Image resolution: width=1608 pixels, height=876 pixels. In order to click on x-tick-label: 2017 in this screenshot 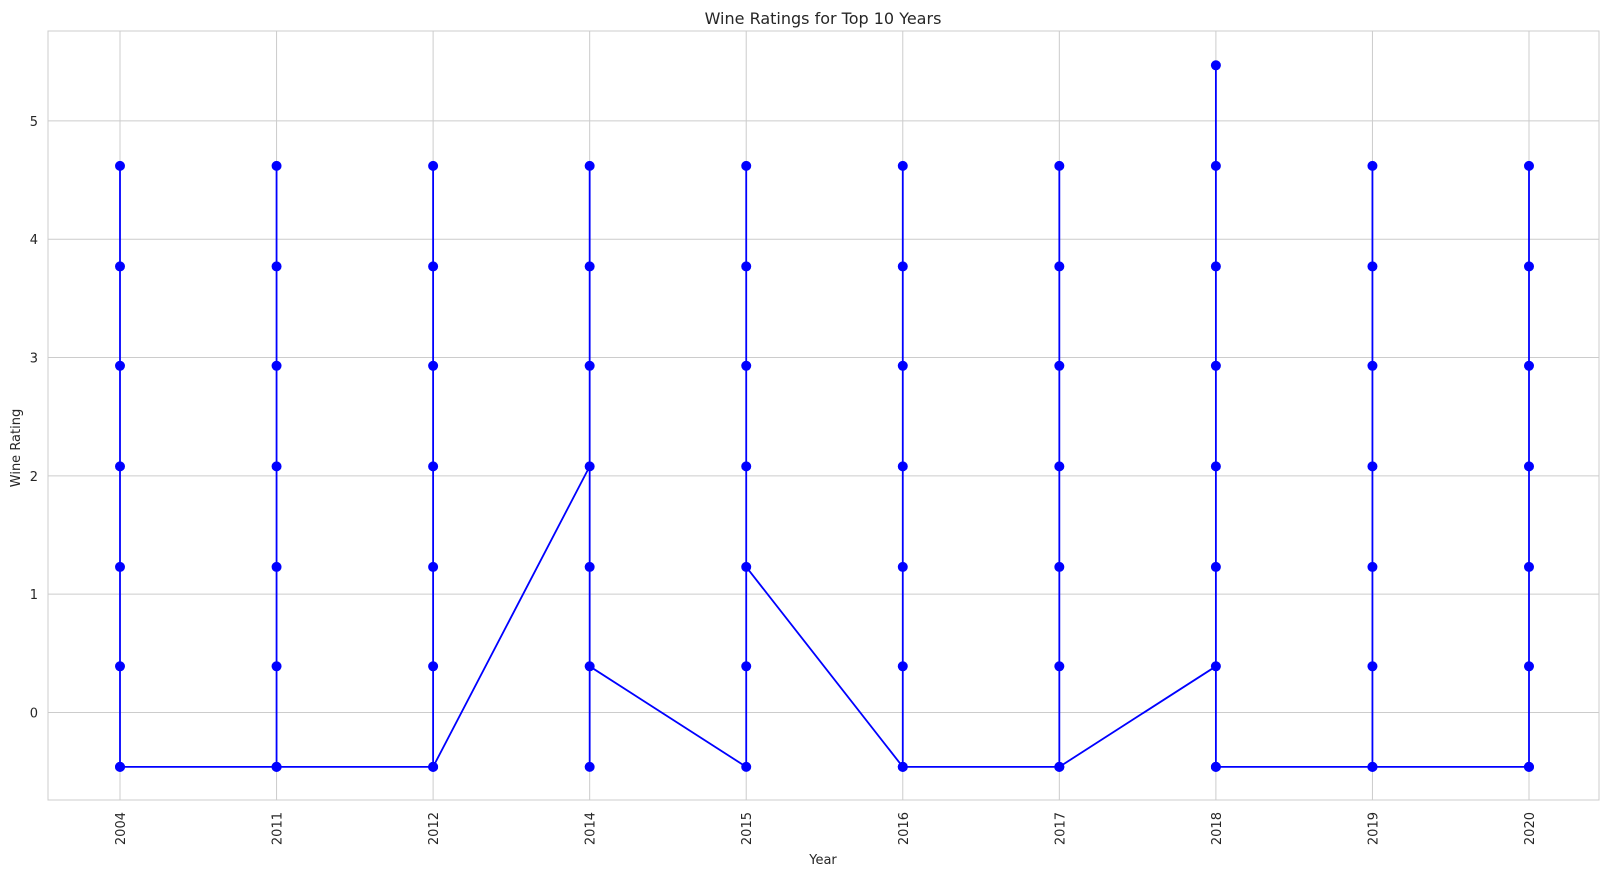, I will do `click(1060, 828)`.